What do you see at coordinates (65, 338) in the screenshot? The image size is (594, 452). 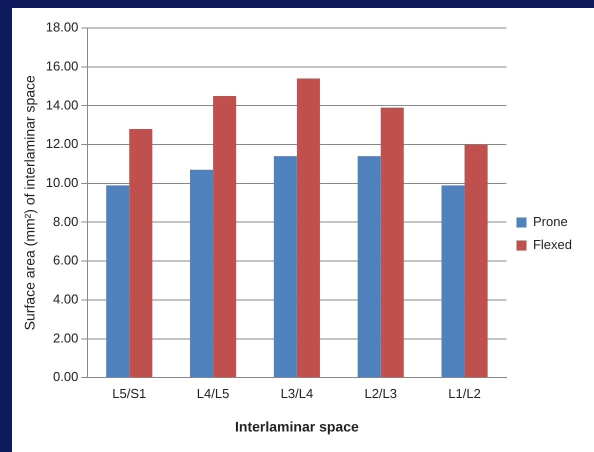 I see `y-tick-label: 2.00` at bounding box center [65, 338].